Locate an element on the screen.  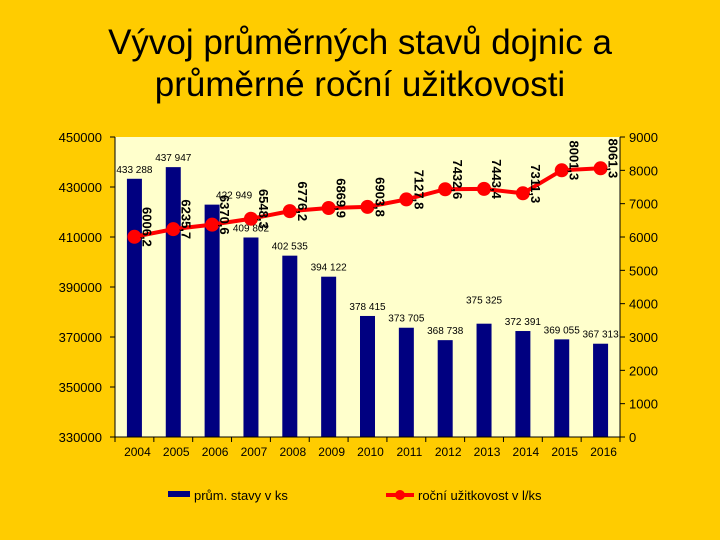
x-tick-label: 2013 is located at coordinates (487, 452).